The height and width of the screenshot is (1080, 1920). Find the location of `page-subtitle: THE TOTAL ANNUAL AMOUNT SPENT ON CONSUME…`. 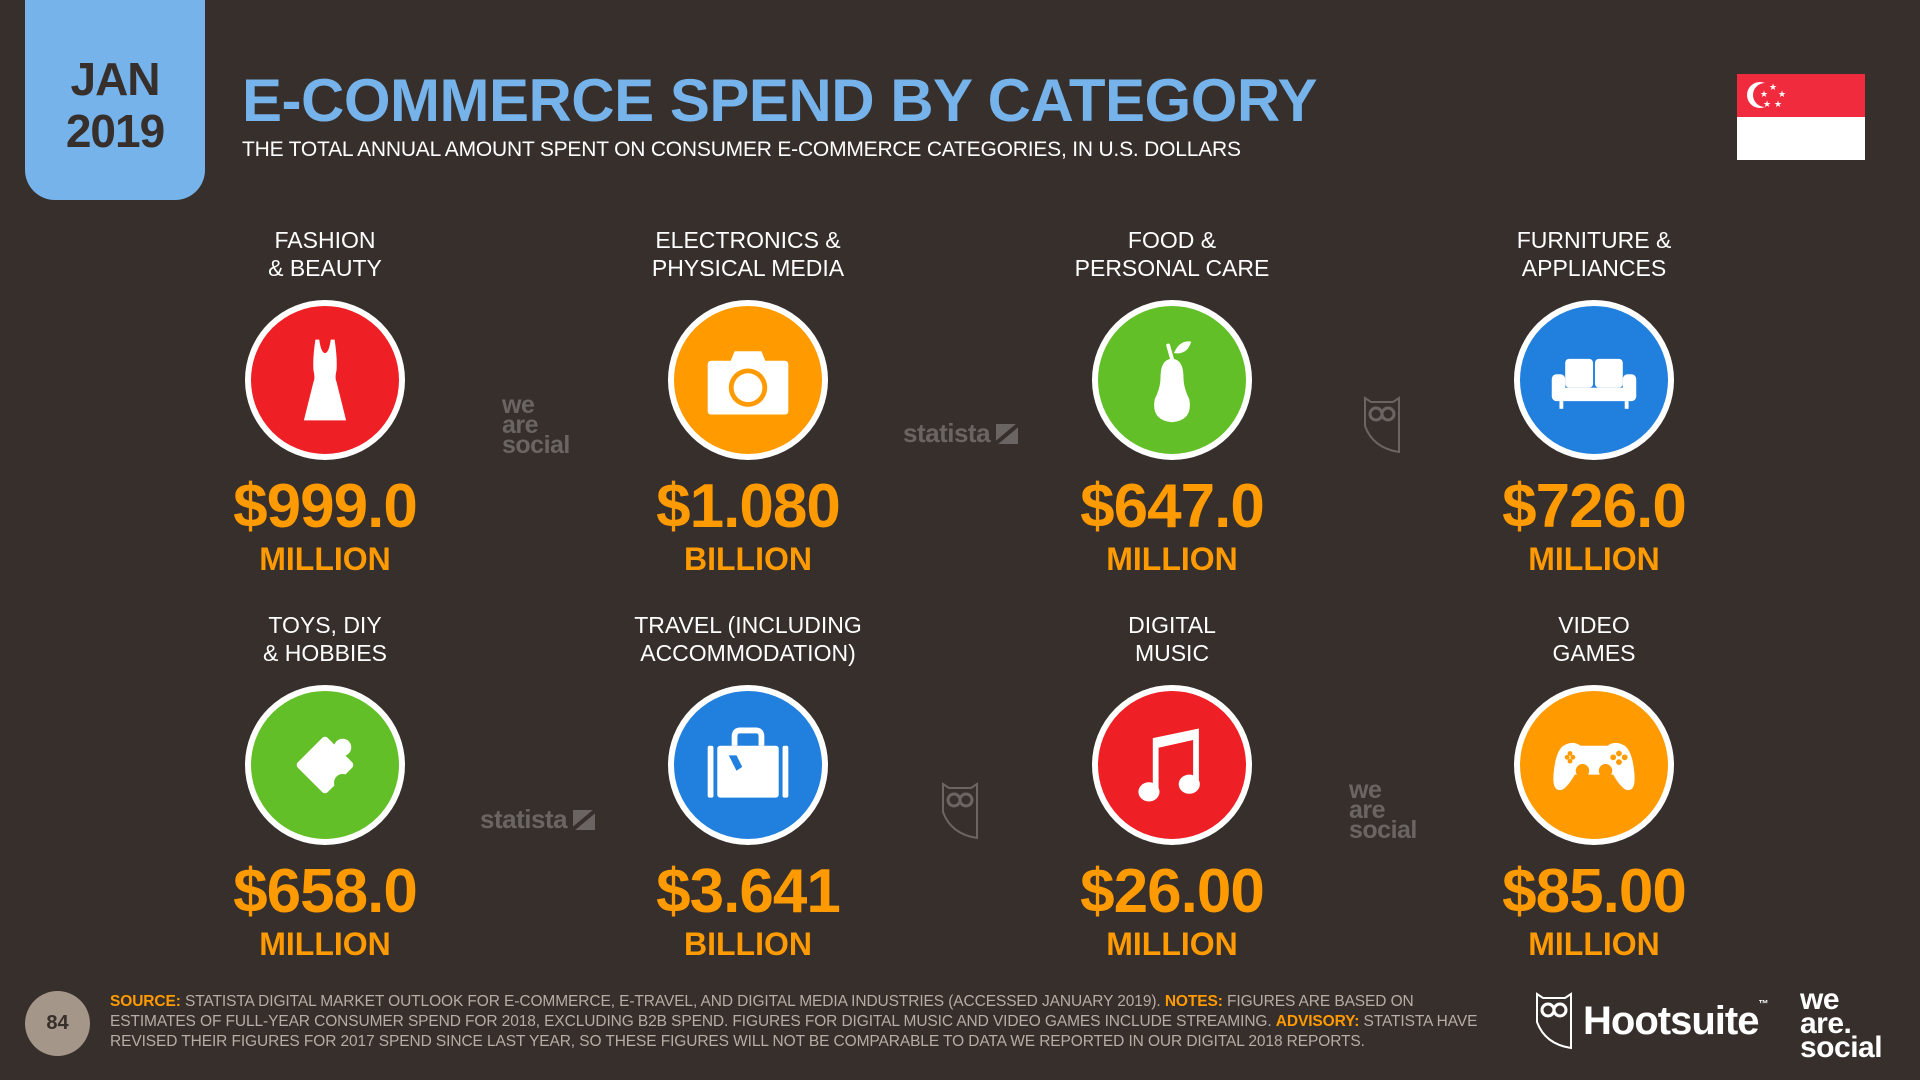

page-subtitle: THE TOTAL ANNUAL AMOUNT SPENT ON CONSUME… is located at coordinates (741, 149).